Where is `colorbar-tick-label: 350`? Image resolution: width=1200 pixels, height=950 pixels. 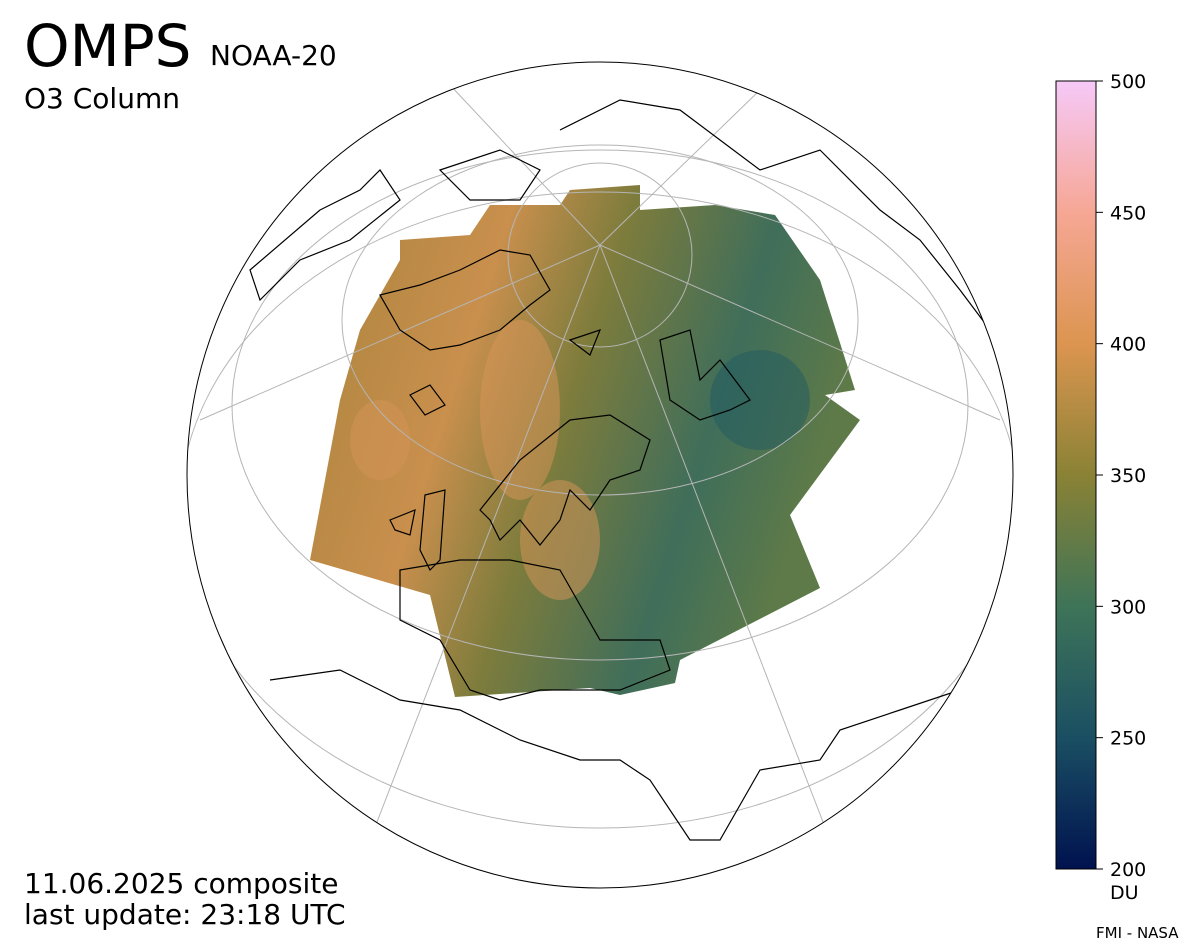
colorbar-tick-label: 350 is located at coordinates (1128, 476).